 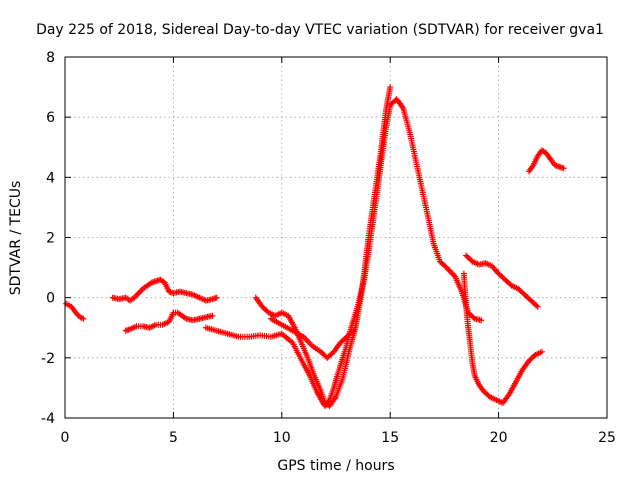 What do you see at coordinates (50, 299) in the screenshot?
I see `y-tick-label: 0` at bounding box center [50, 299].